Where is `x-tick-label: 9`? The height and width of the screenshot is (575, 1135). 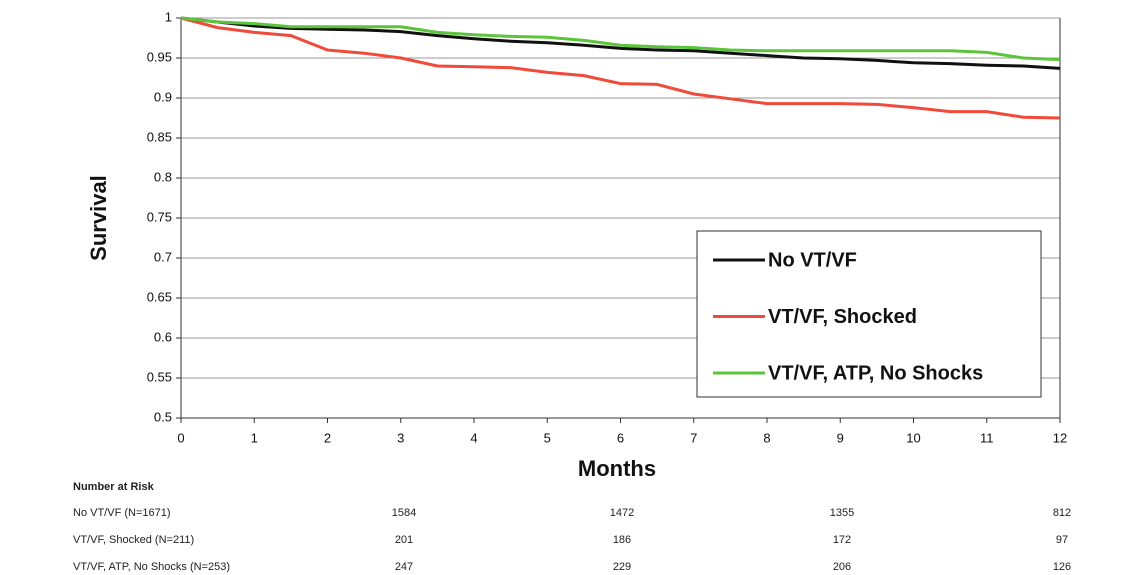 x-tick-label: 9 is located at coordinates (840, 437).